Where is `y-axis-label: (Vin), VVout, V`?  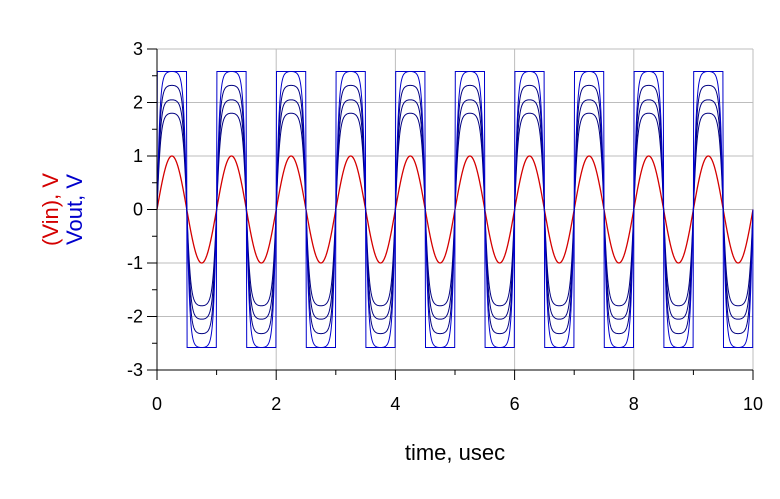 y-axis-label: (Vin), VVout, V is located at coordinates (62, 209).